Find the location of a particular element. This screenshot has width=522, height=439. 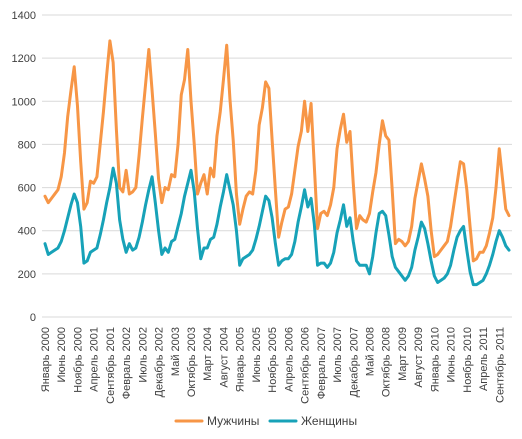

y-tick-label: 1200 is located at coordinates (24, 59).